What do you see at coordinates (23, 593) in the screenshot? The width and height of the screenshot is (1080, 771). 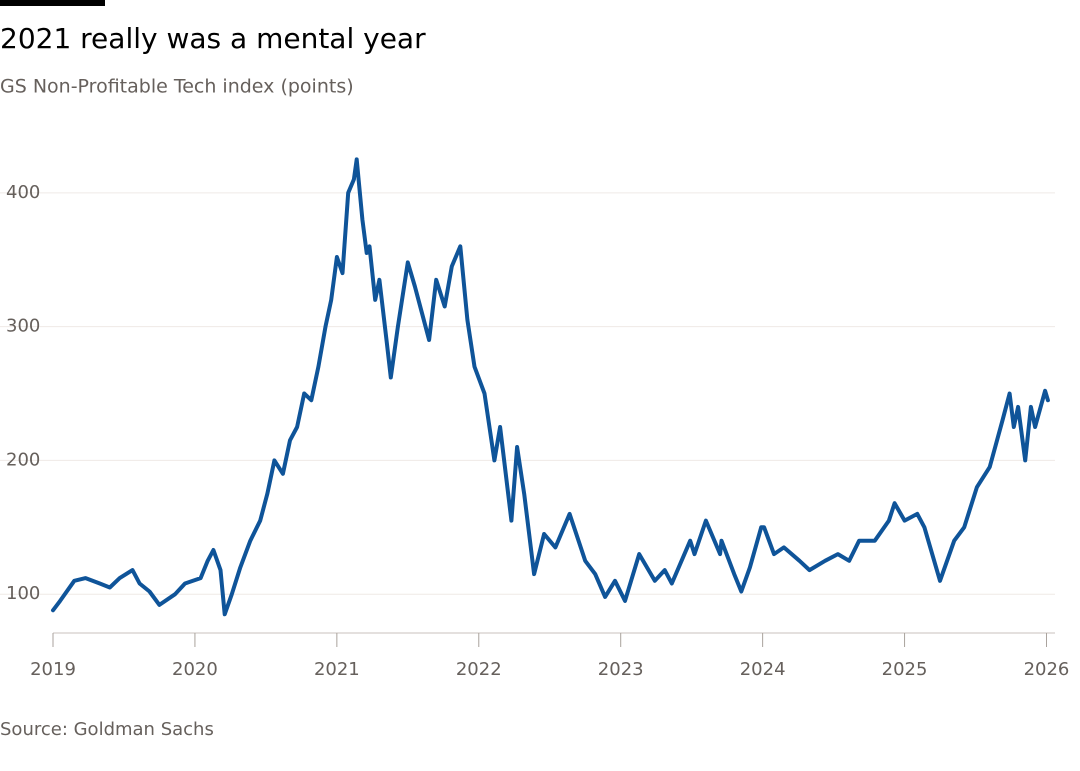 I see `y-tick-label: 100` at bounding box center [23, 593].